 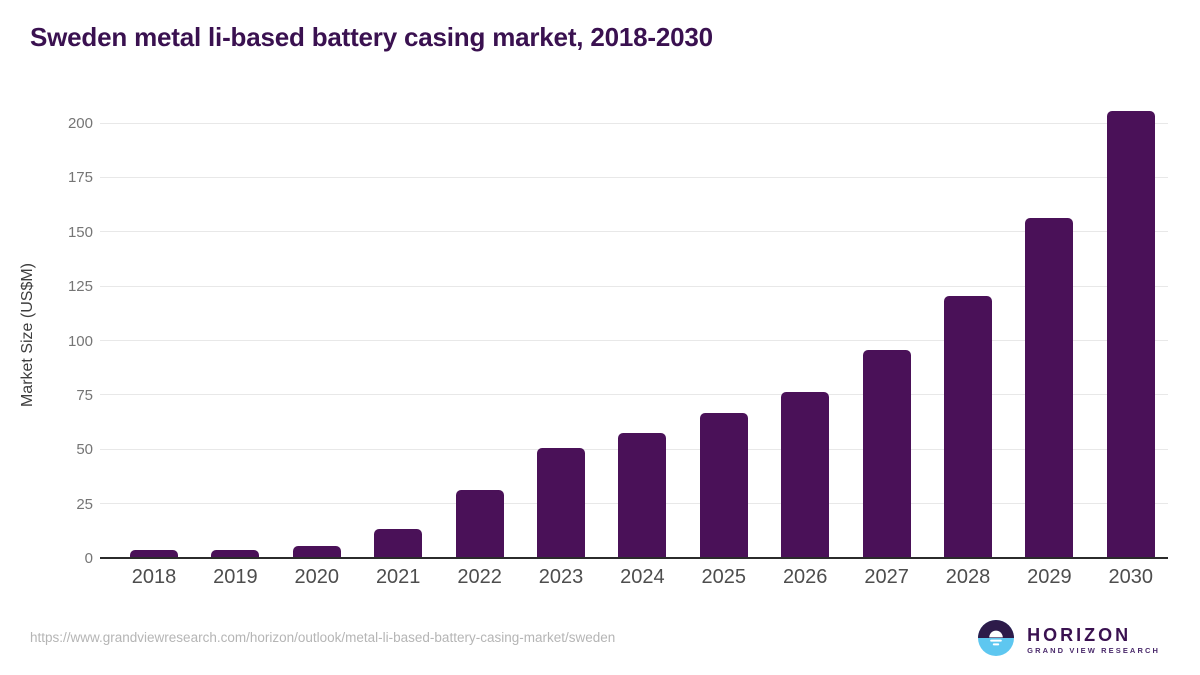 I want to click on x-tick-label-2025: 2025, so click(x=724, y=577).